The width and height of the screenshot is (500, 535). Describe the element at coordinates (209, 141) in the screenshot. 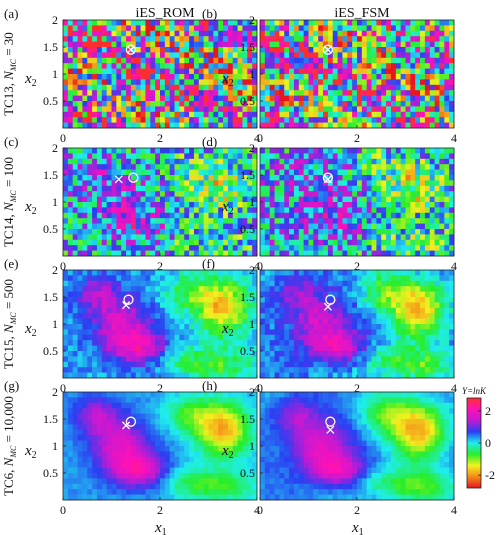

I see `panel-letter: (d)` at that location.